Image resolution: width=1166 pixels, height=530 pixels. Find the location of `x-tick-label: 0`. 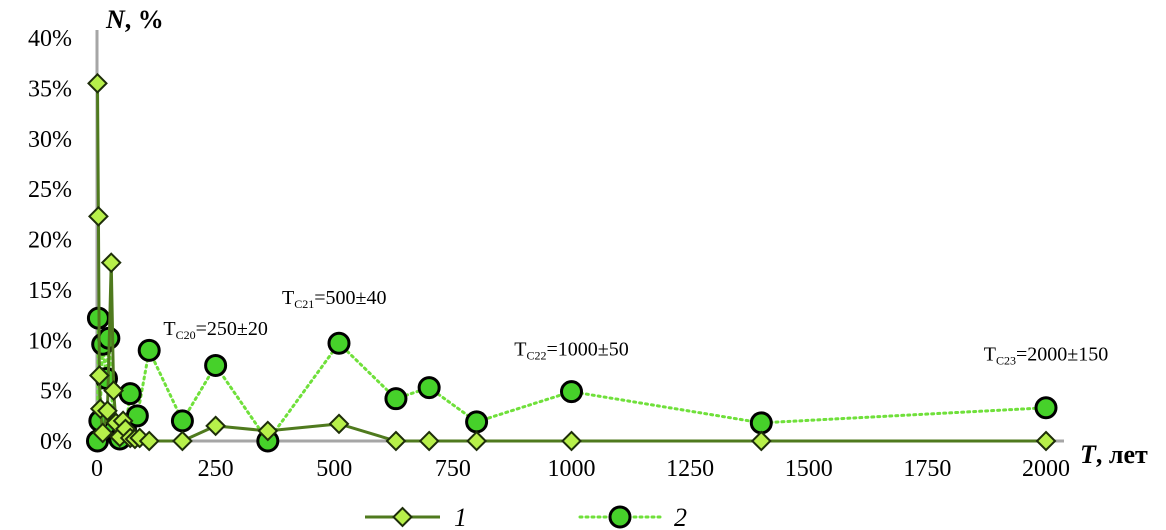

x-tick-label: 0 is located at coordinates (97, 469).